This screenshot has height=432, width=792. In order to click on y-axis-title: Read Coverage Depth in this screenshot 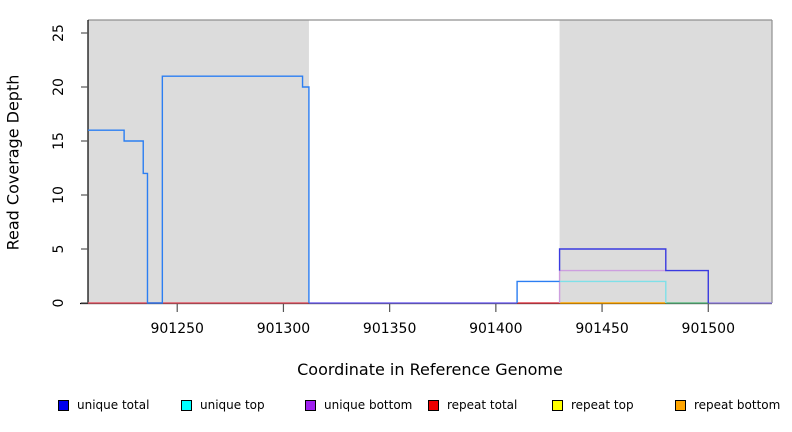, I will do `click(13, 162)`.